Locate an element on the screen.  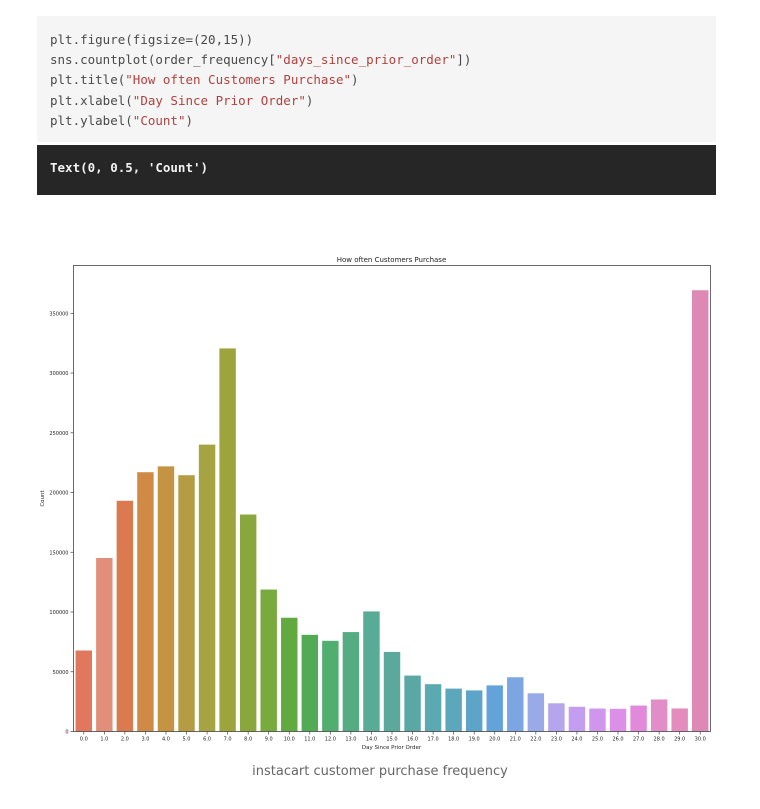
bar-19.0 is located at coordinates (474, 711).